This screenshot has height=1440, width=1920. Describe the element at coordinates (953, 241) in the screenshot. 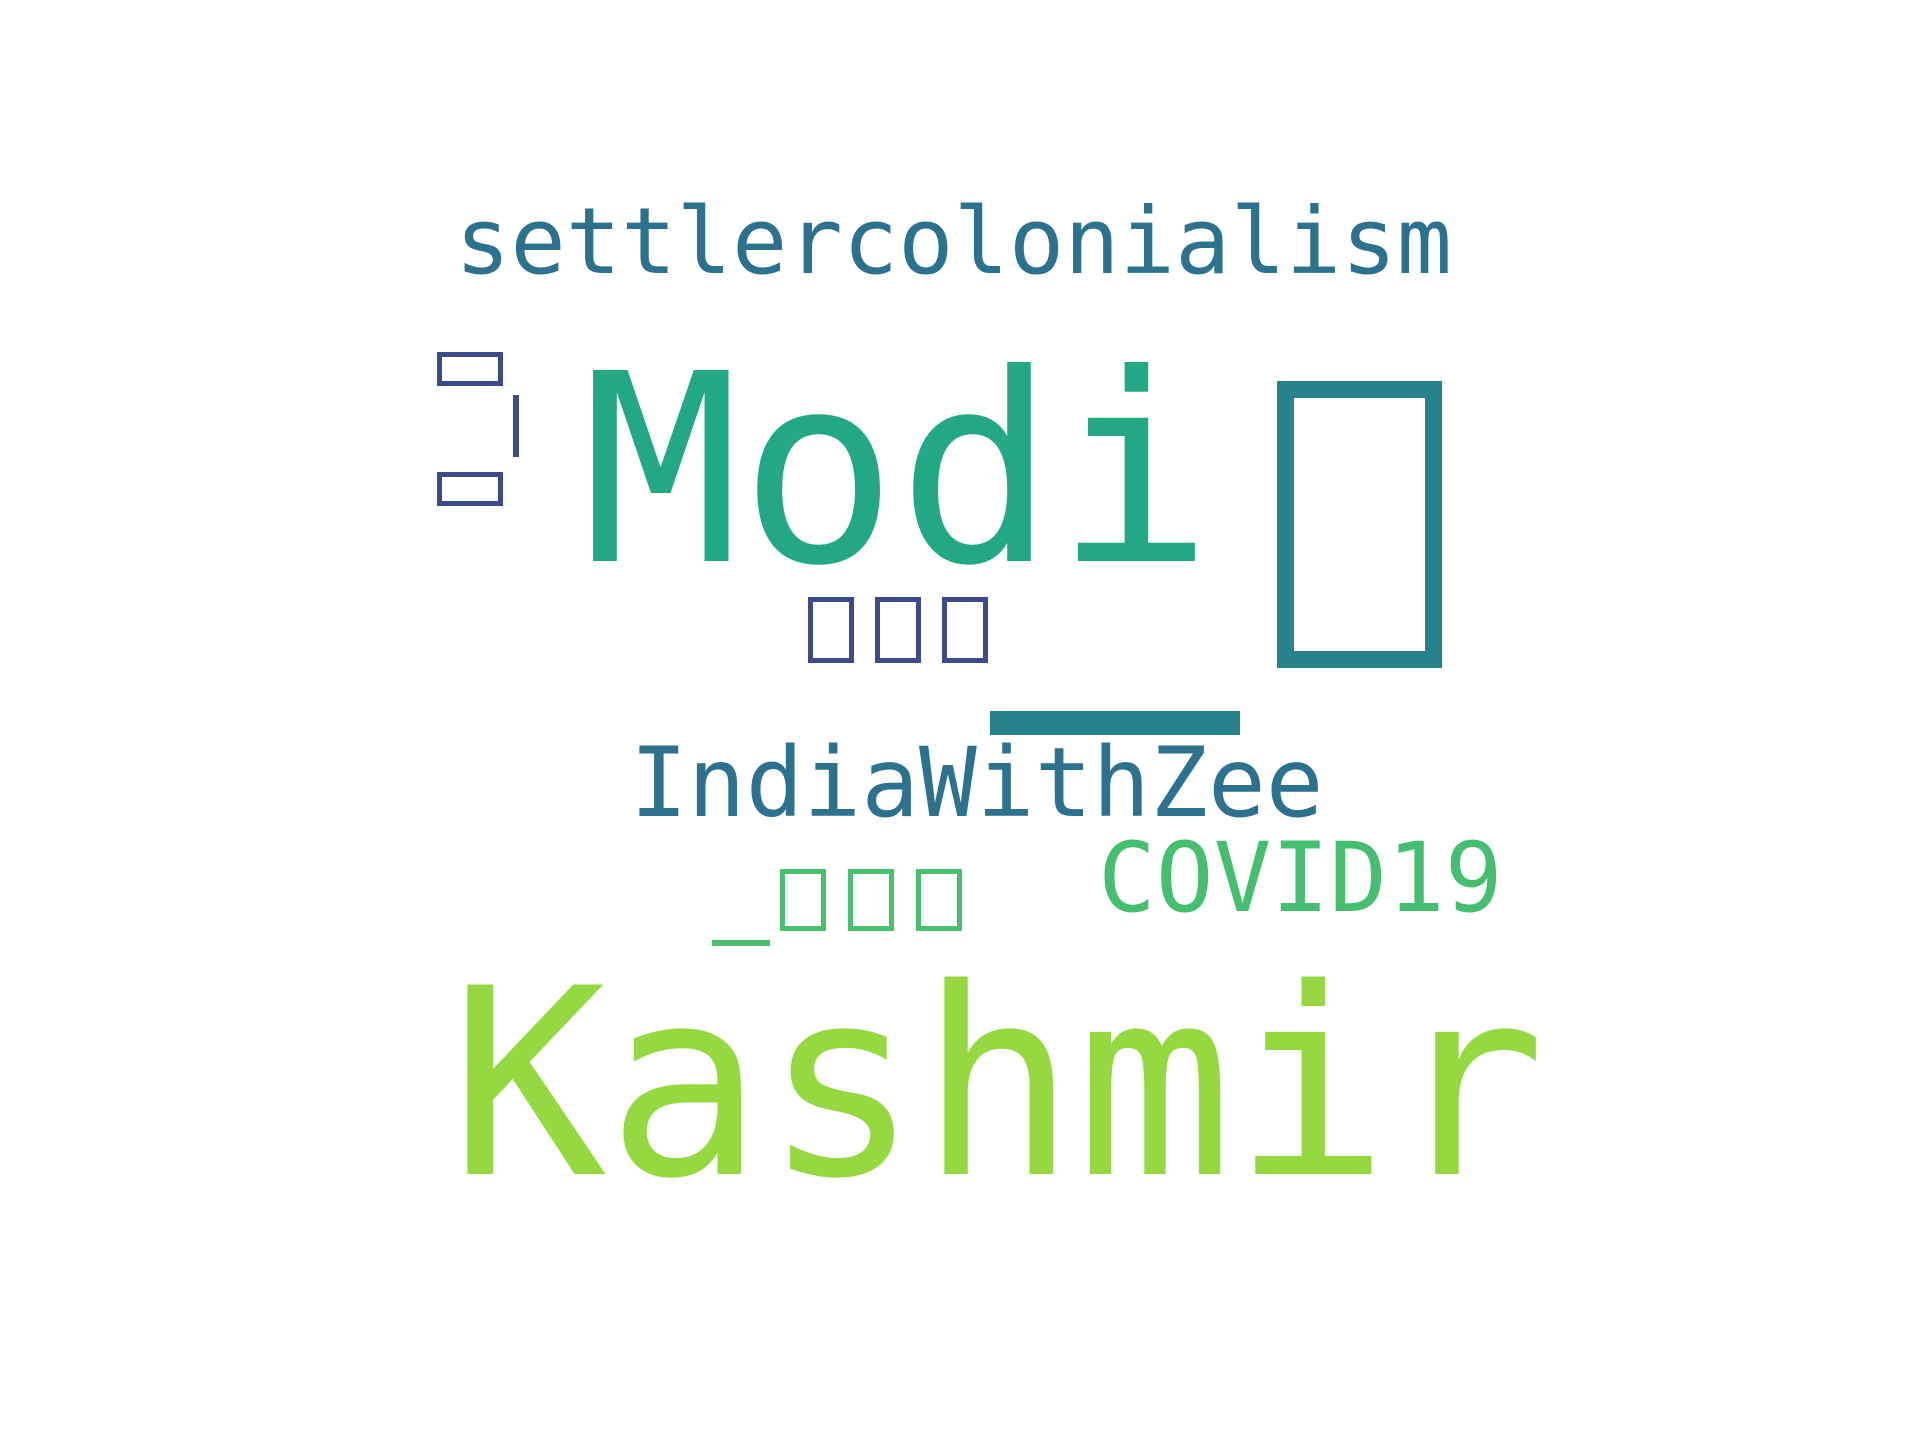

I see `word-settlercolonialism: settlercolonialism` at that location.